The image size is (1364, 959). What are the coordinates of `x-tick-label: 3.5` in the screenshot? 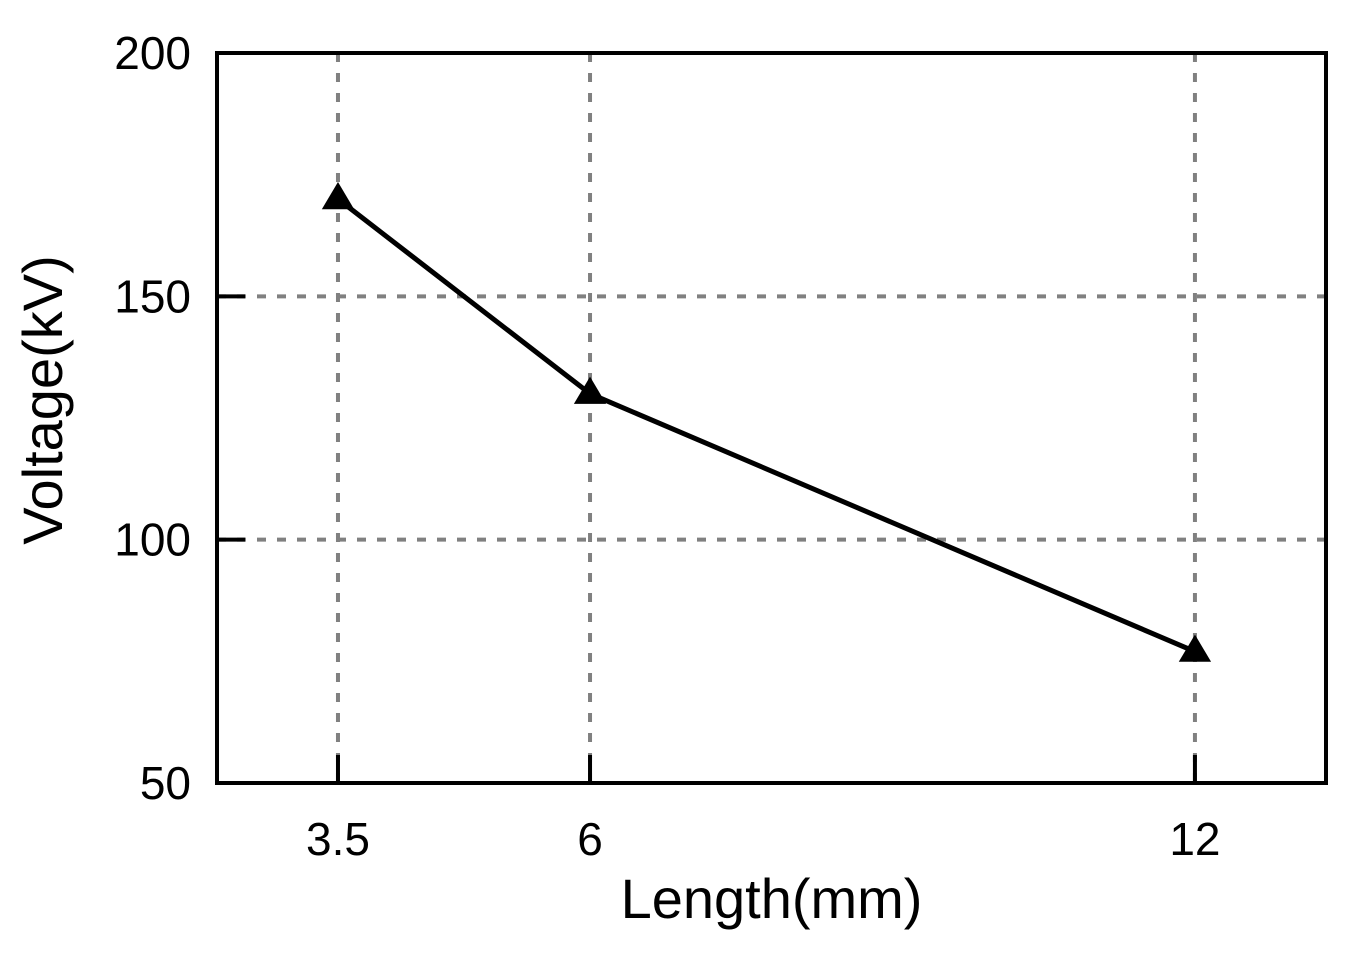 It's located at (338, 839).